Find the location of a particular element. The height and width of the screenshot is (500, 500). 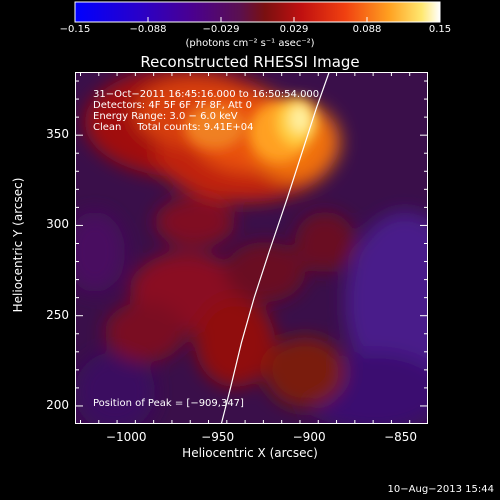

info-clean-counts: Clean Total counts: 9.41E+04 is located at coordinates (173, 127).